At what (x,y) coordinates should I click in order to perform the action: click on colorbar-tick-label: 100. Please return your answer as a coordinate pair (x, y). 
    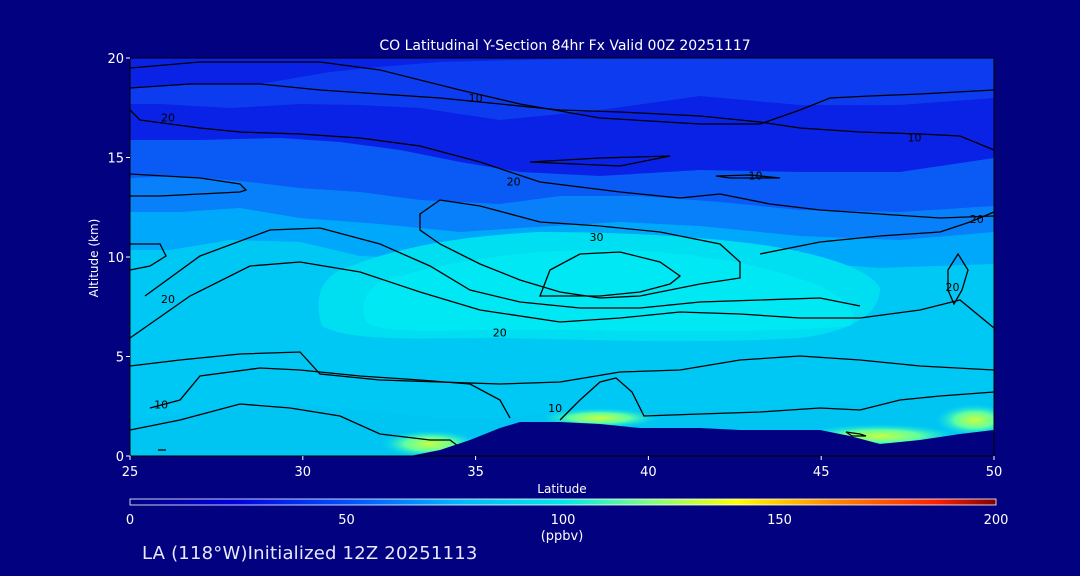
    Looking at the image, I should click on (563, 520).